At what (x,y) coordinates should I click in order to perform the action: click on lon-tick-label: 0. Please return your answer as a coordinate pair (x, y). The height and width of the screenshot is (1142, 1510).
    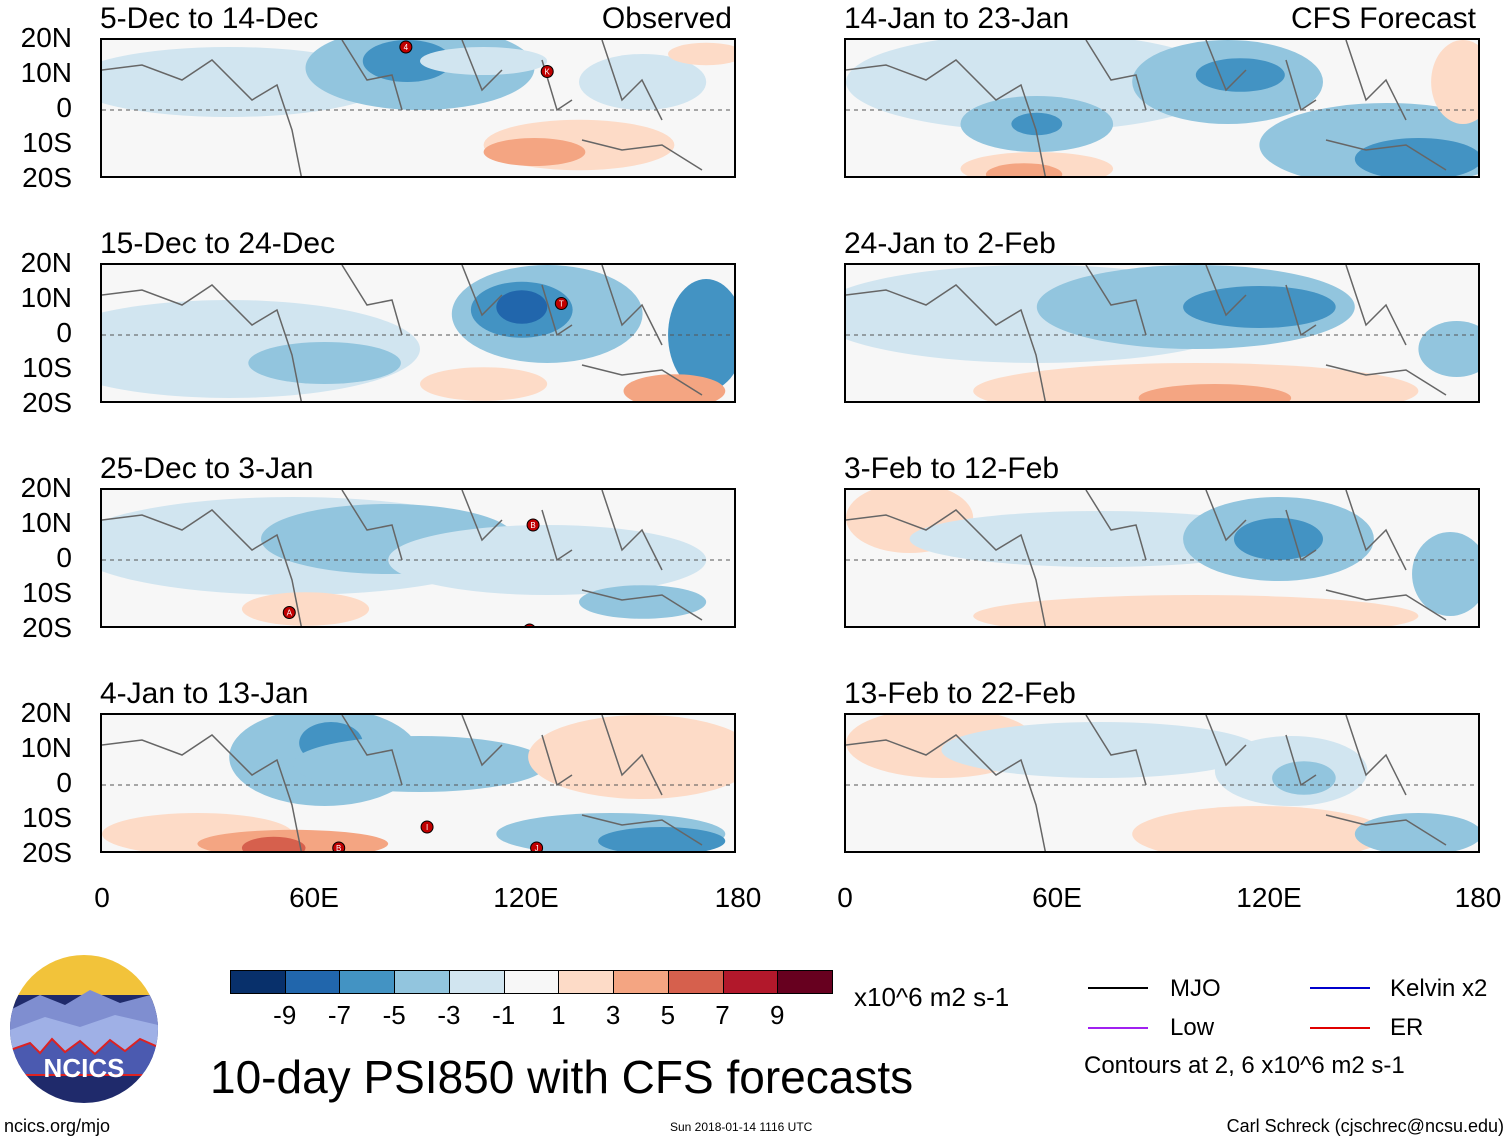
    Looking at the image, I should click on (845, 897).